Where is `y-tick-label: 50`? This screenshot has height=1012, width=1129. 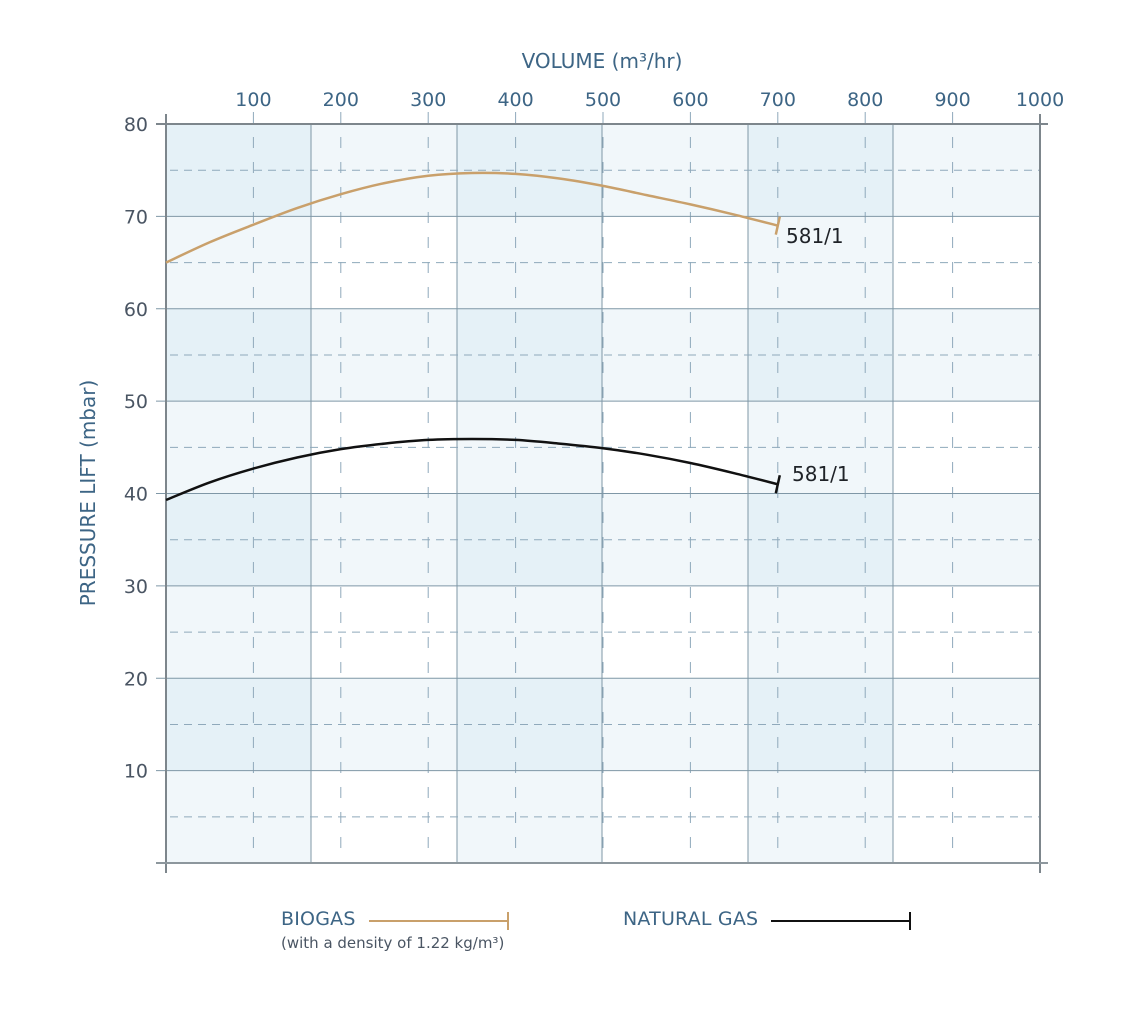 y-tick-label: 50 is located at coordinates (136, 402).